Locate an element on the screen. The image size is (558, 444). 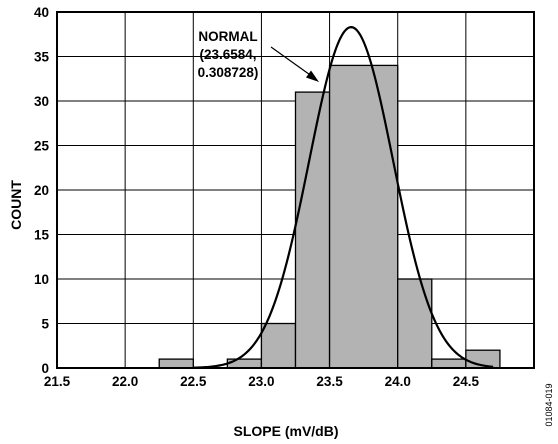
figure-id-label: 01084-019 is located at coordinates (549, 404).